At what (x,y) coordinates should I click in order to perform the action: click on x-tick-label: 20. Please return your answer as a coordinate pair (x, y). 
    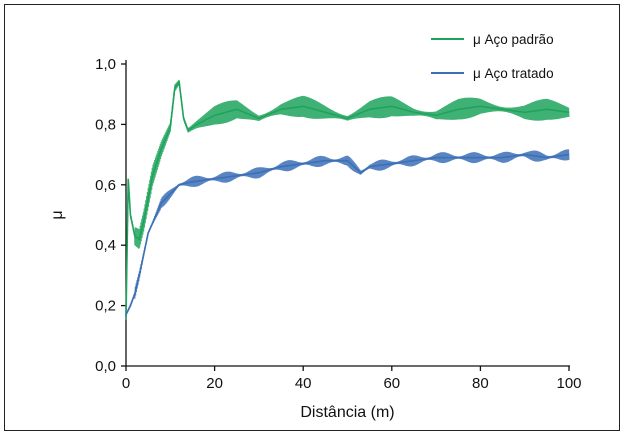
    Looking at the image, I should click on (214, 383).